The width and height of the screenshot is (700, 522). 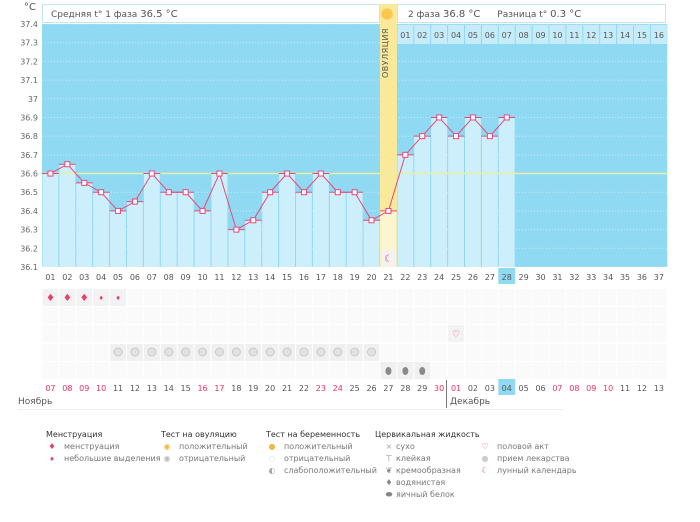 What do you see at coordinates (272, 446) in the screenshot?
I see `pregnancy-positive-icon: ●` at bounding box center [272, 446].